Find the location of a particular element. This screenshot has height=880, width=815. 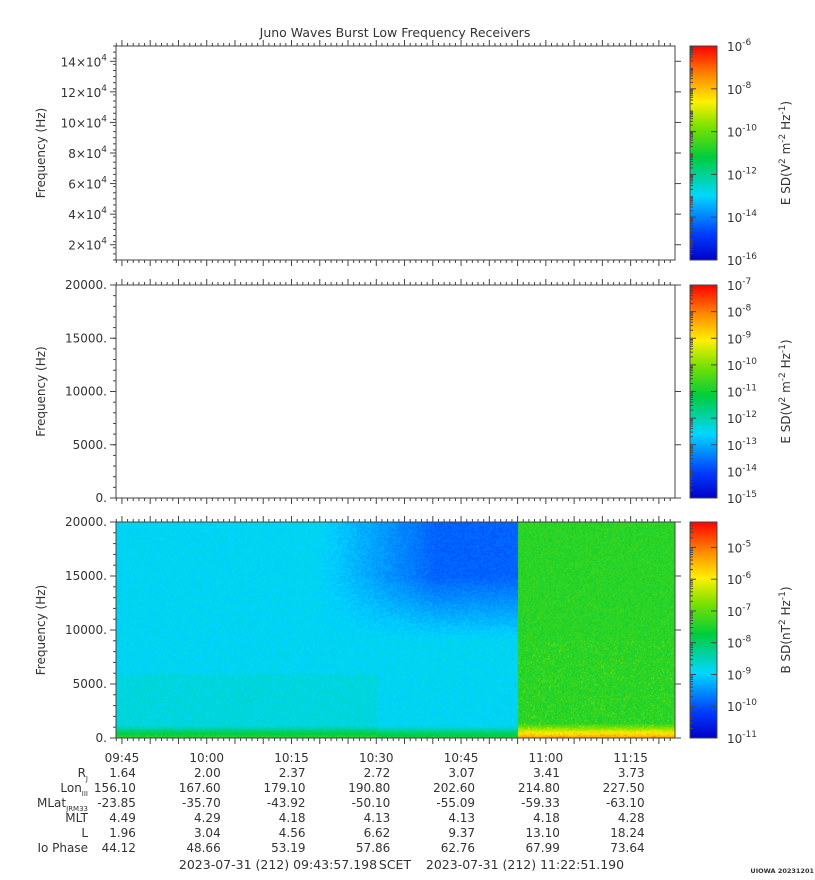

y-tick-label: 6×104 is located at coordinates (87, 184).